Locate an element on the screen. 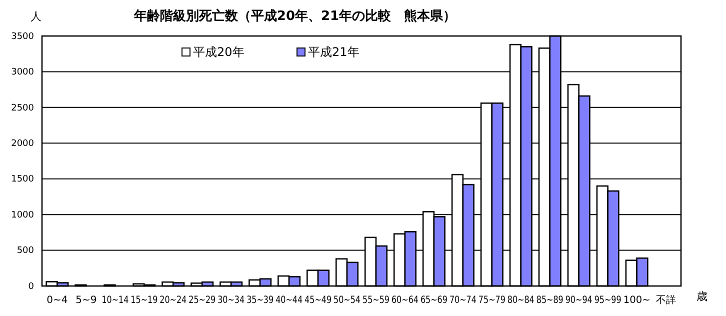  y-tick-label: 3500 is located at coordinates (22, 37).